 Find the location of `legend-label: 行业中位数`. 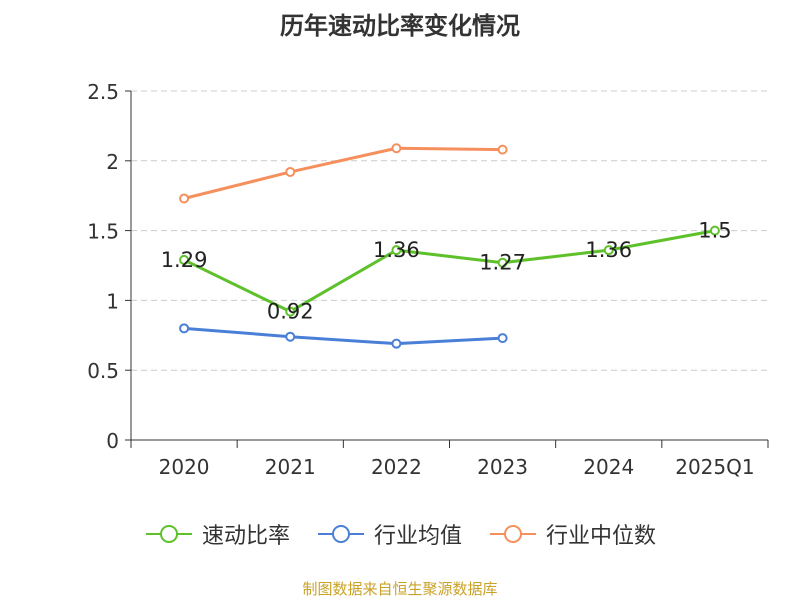

legend-label: 行业中位数 is located at coordinates (601, 536).